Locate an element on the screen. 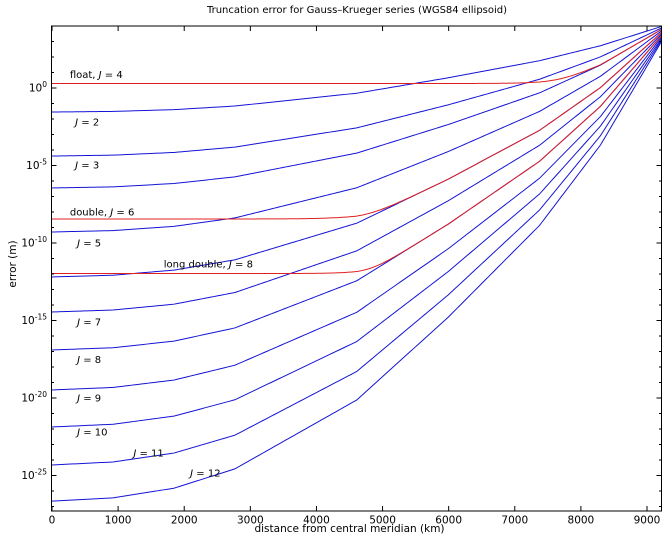  curve-label: J = 2 is located at coordinates (86, 123).